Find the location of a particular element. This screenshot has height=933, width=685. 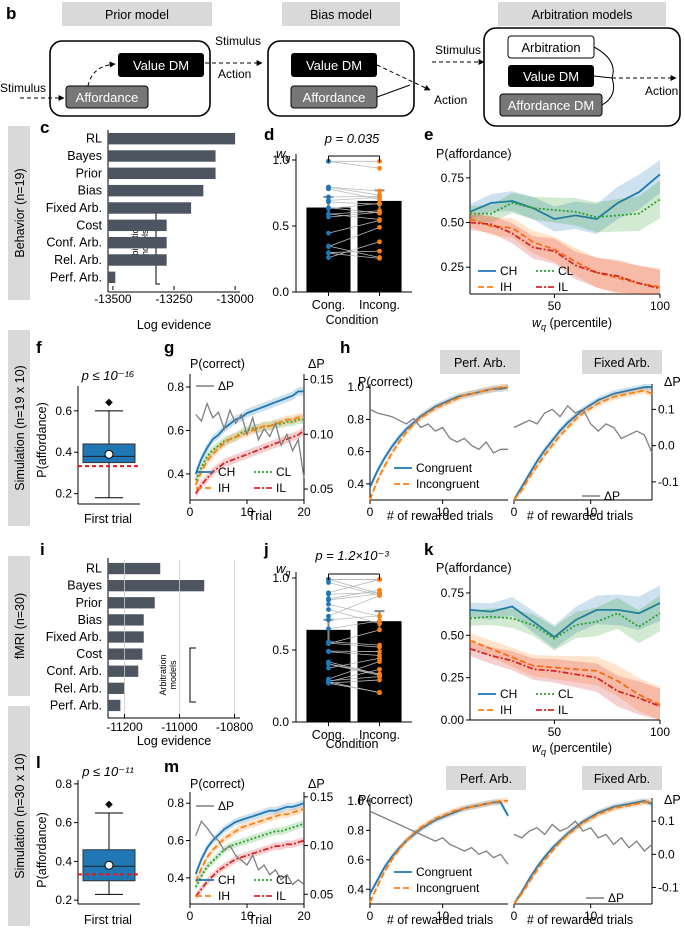

g_perf-ytick-label-0: 0.4 is located at coordinates (355, 484).